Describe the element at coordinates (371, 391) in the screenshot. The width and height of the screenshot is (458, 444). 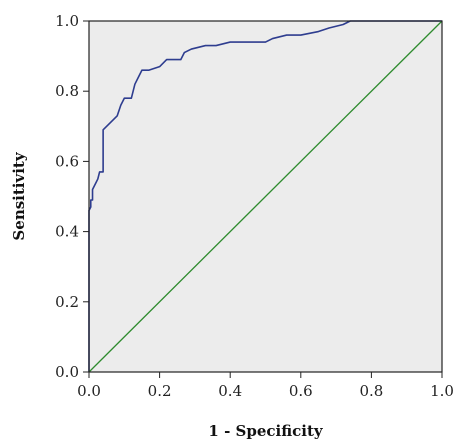
I see `x-tick-label: 0.8` at that location.